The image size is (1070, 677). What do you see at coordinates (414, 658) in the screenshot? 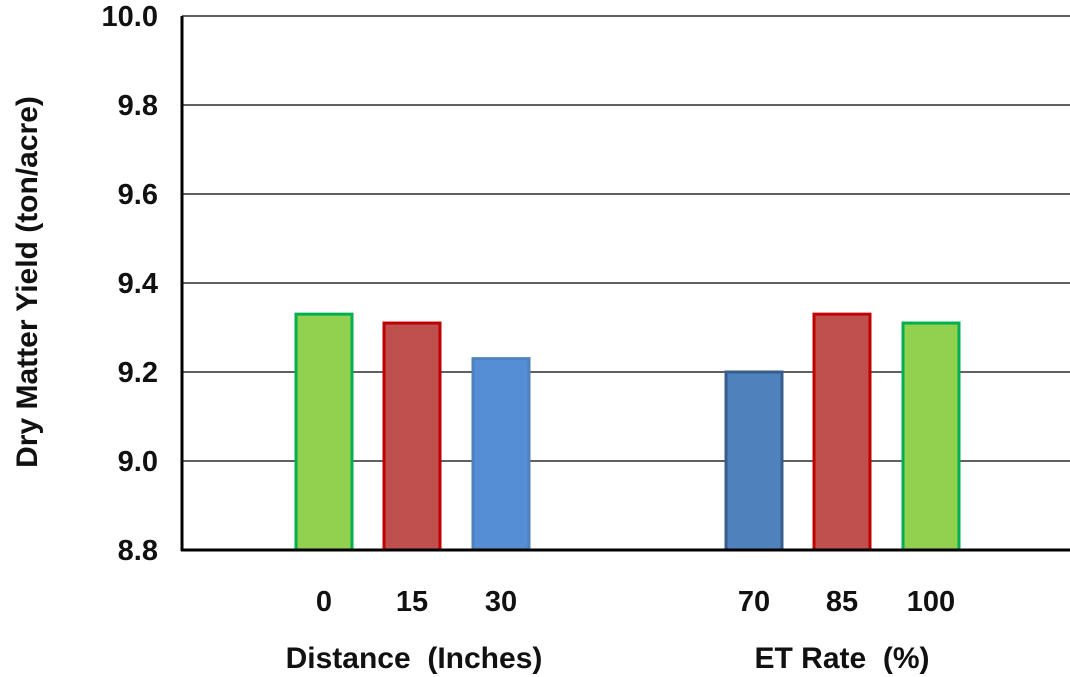
I see `group-axis-label: Distance (Inches)` at bounding box center [414, 658].